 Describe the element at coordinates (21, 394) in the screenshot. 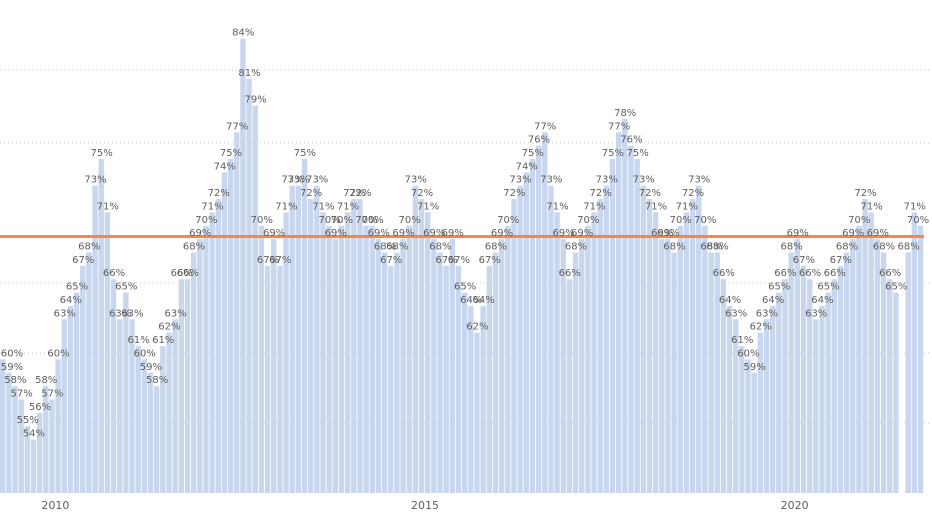

I see `data-label: 57%` at that location.